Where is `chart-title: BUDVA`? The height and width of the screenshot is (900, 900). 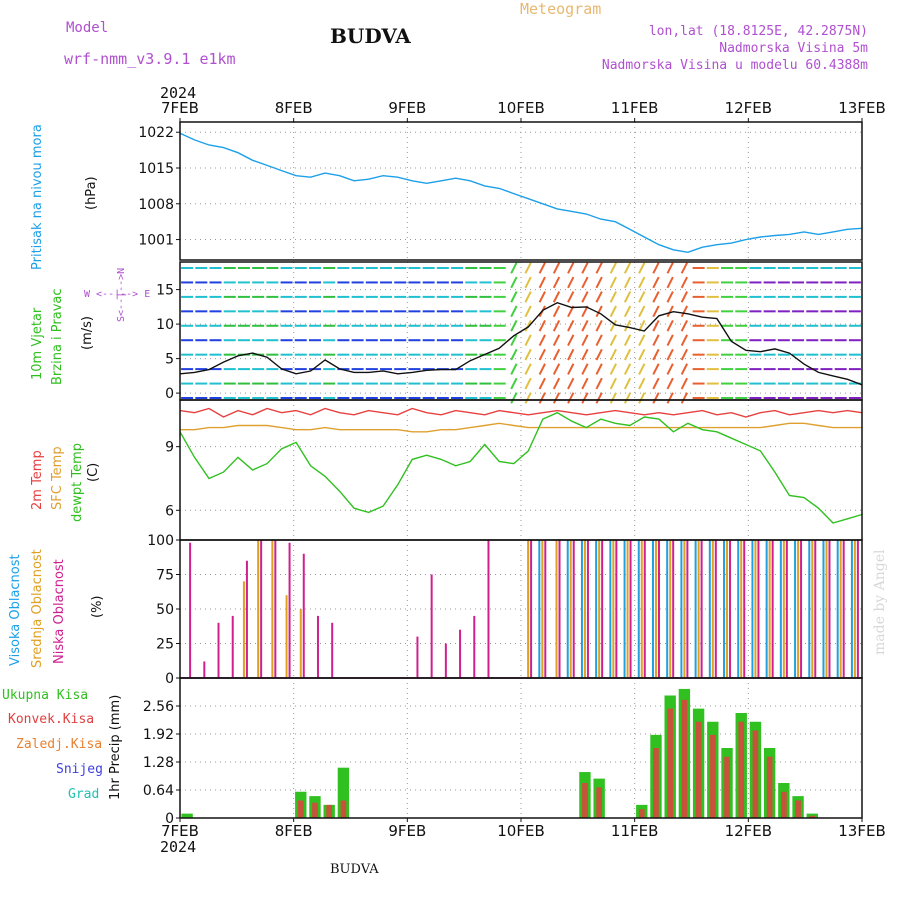 chart-title: BUDVA is located at coordinates (370, 36).